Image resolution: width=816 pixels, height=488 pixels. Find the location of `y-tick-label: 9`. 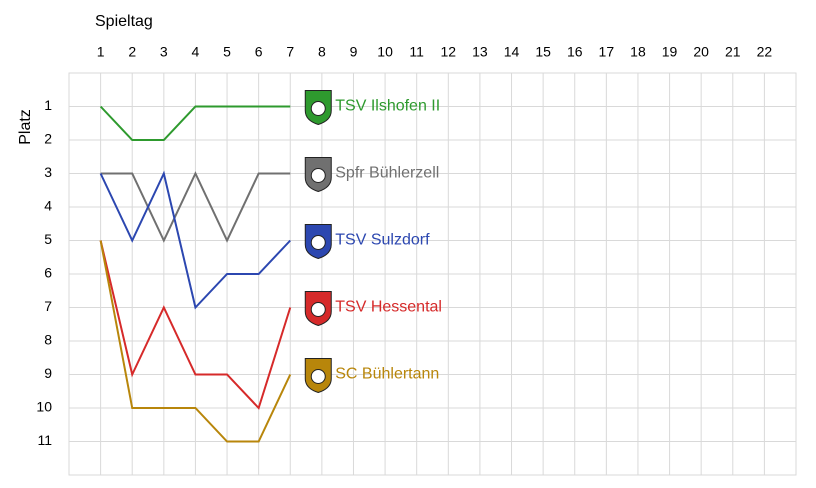

y-tick-label: 9 is located at coordinates (48, 373).